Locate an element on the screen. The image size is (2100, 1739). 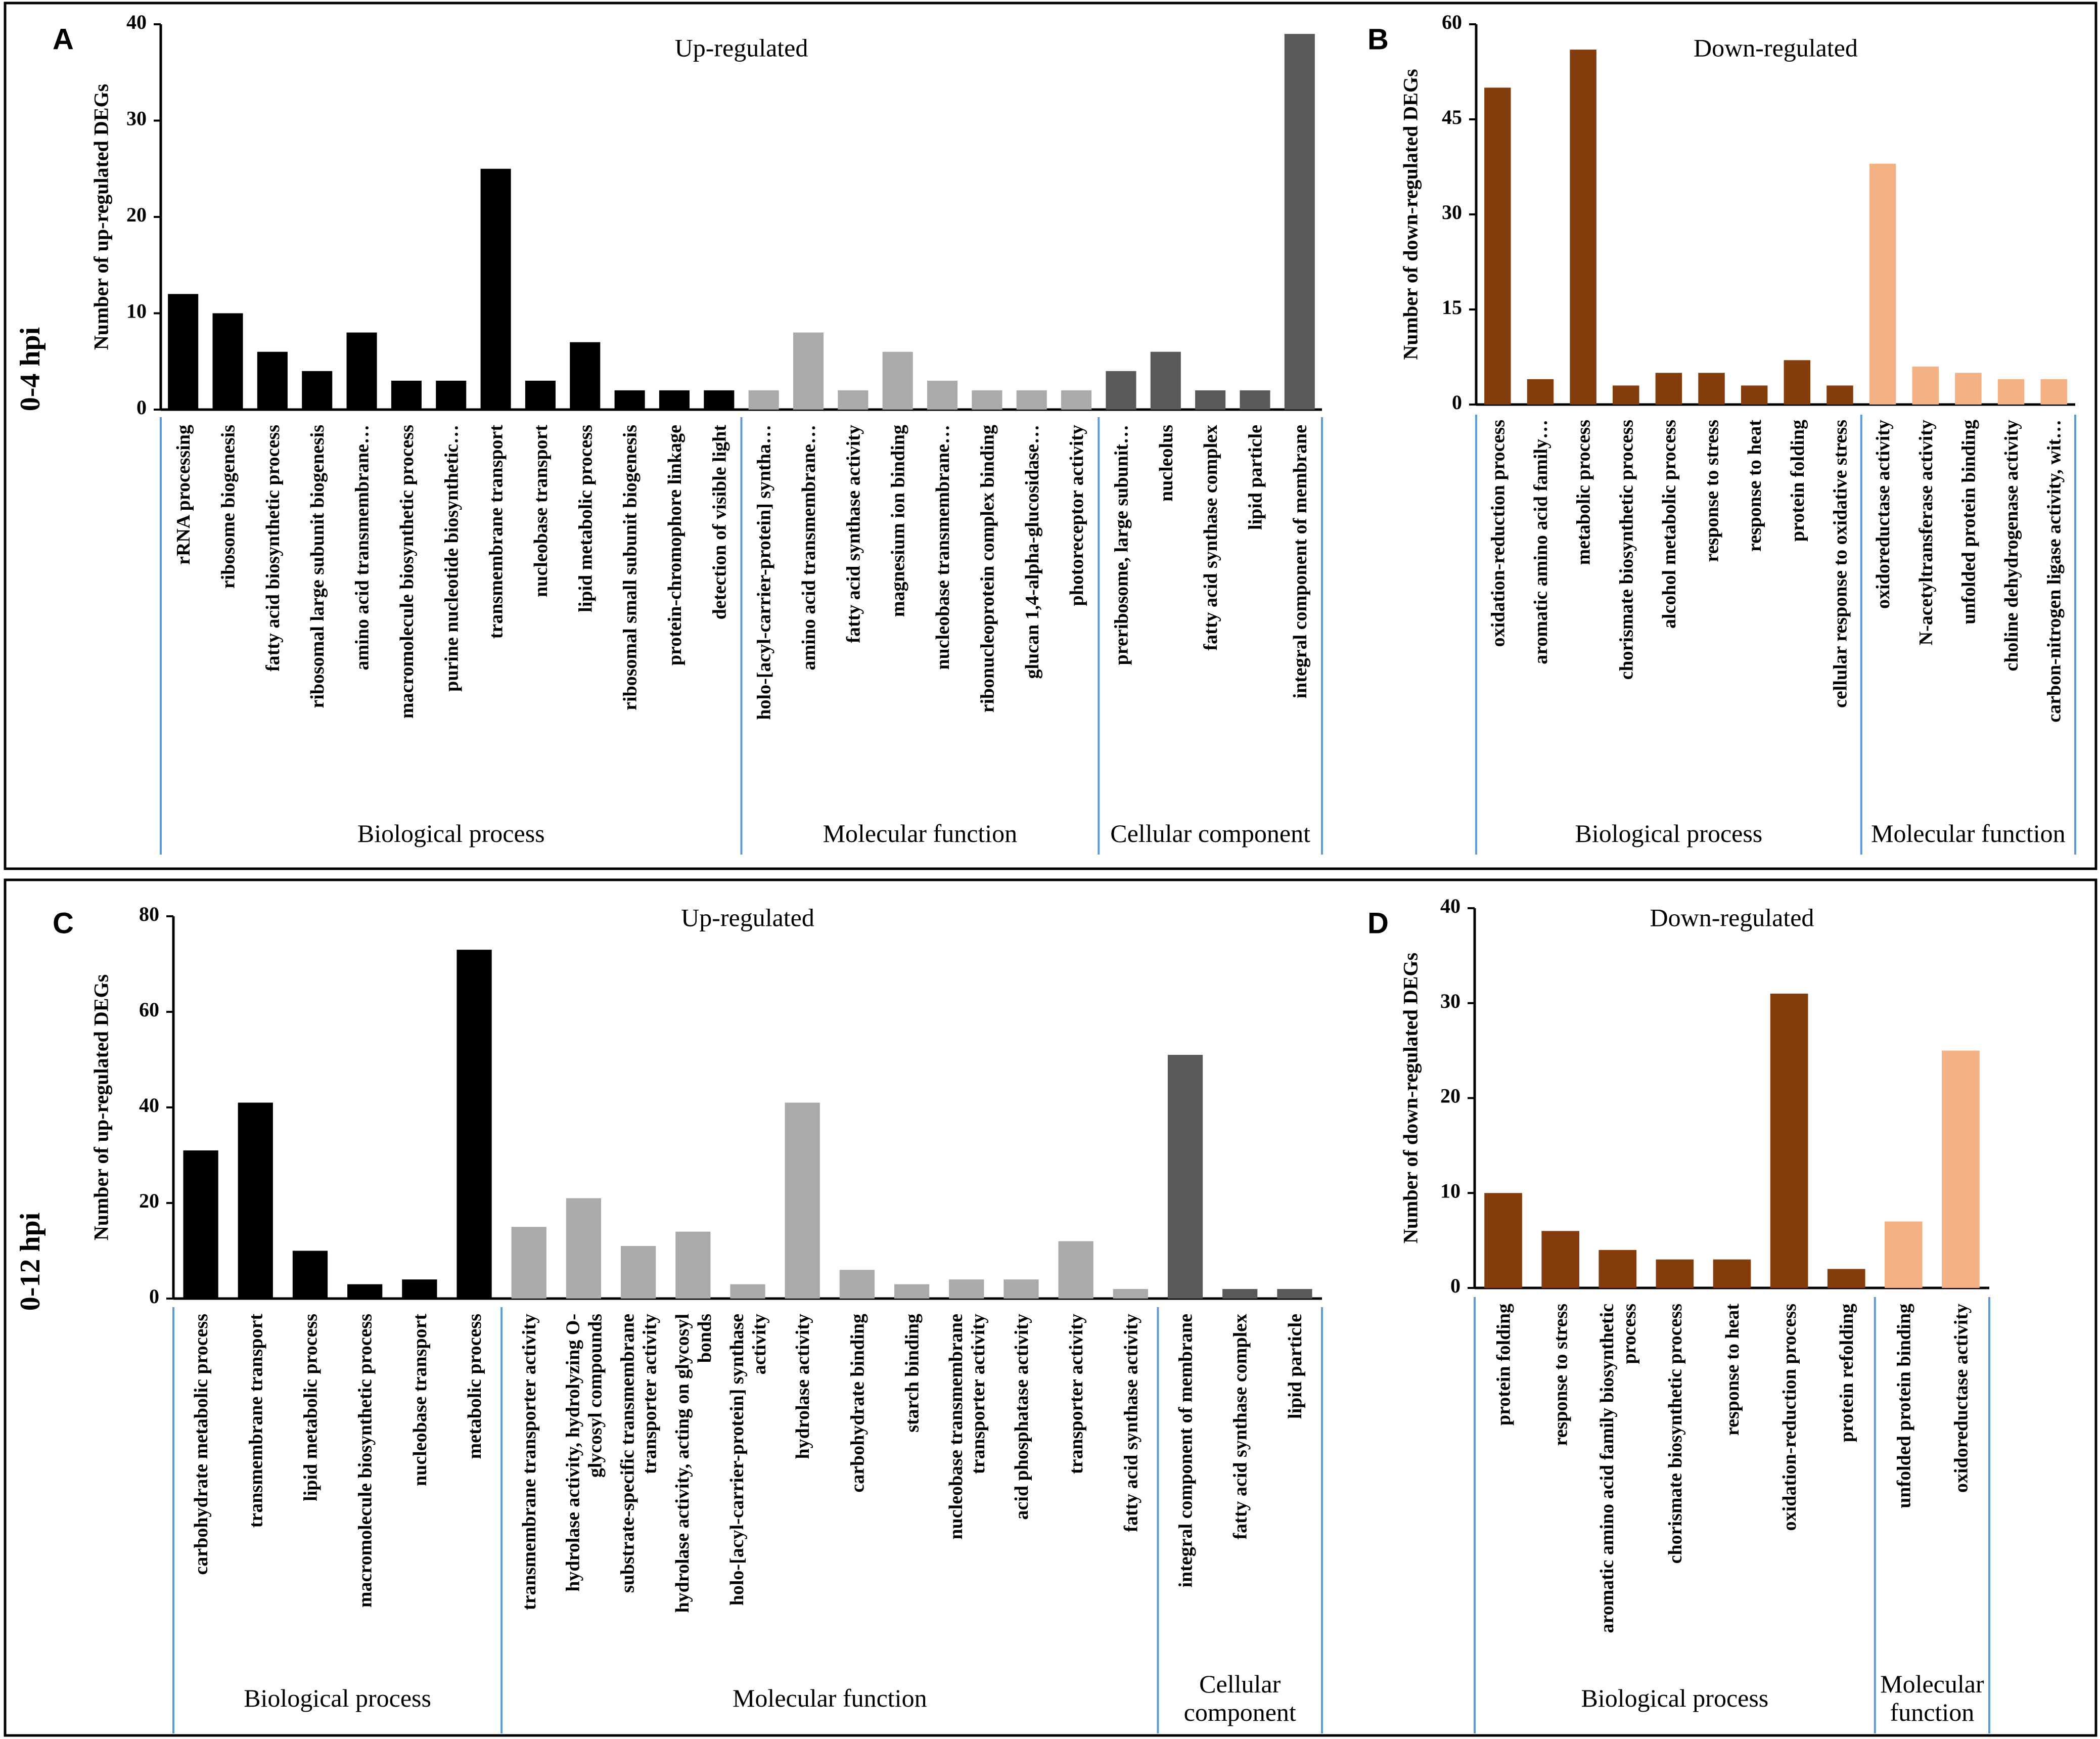
category-label: fatty acid biosynthetic process is located at coordinates (273, 548).